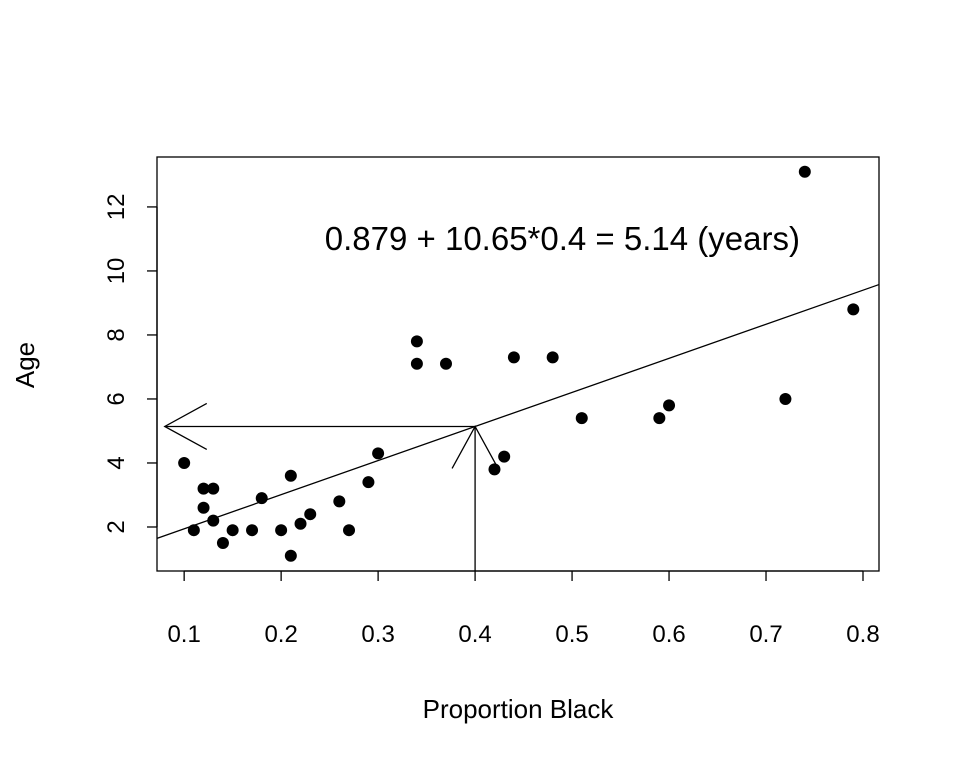 The width and height of the screenshot is (960, 773). Describe the element at coordinates (474, 634) in the screenshot. I see `x-tick-label: 0.4` at that location.